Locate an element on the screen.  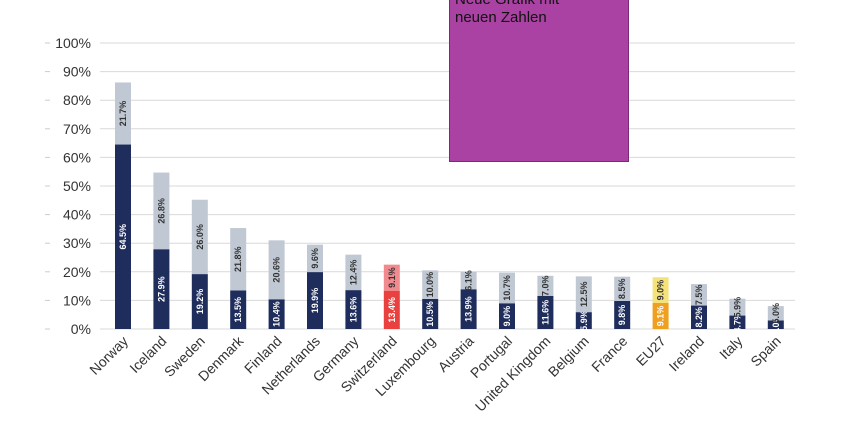
value-label: 19.9% is located at coordinates (315, 301).